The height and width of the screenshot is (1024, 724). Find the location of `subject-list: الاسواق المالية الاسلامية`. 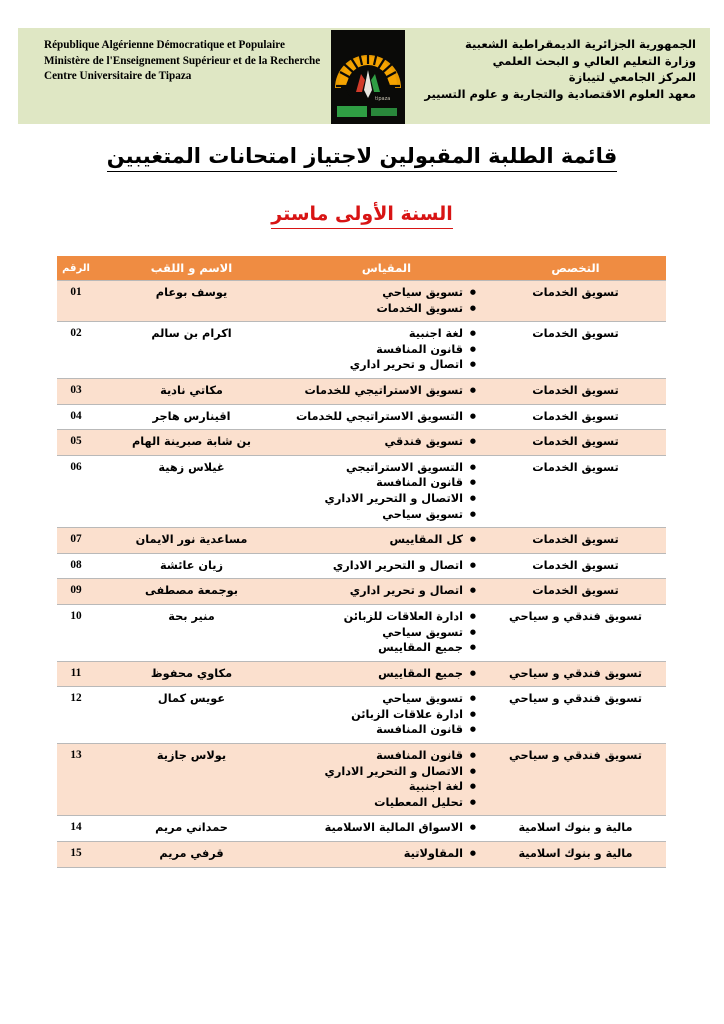

subject-list: الاسواق المالية الاسلامية is located at coordinates (386, 828).